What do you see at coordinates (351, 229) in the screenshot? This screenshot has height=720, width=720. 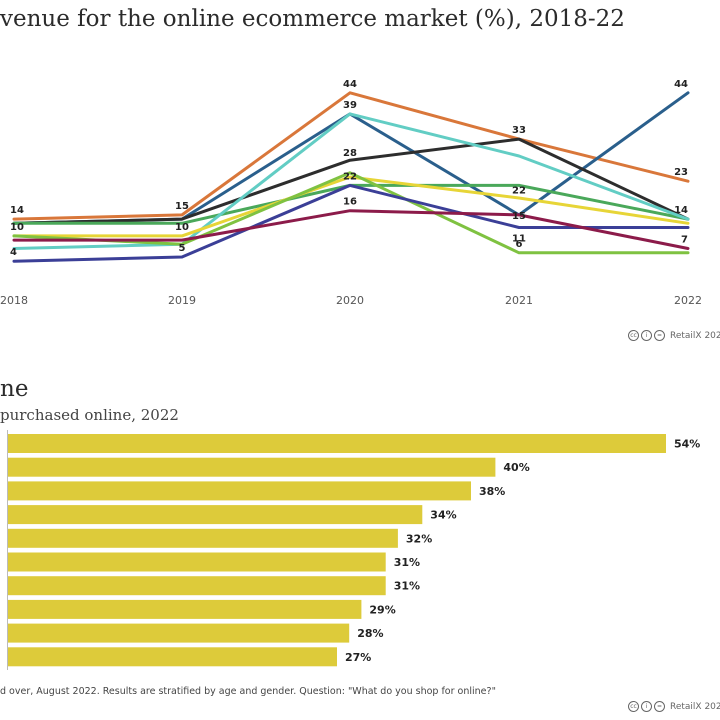 I see `line-series-maroon` at bounding box center [351, 229].